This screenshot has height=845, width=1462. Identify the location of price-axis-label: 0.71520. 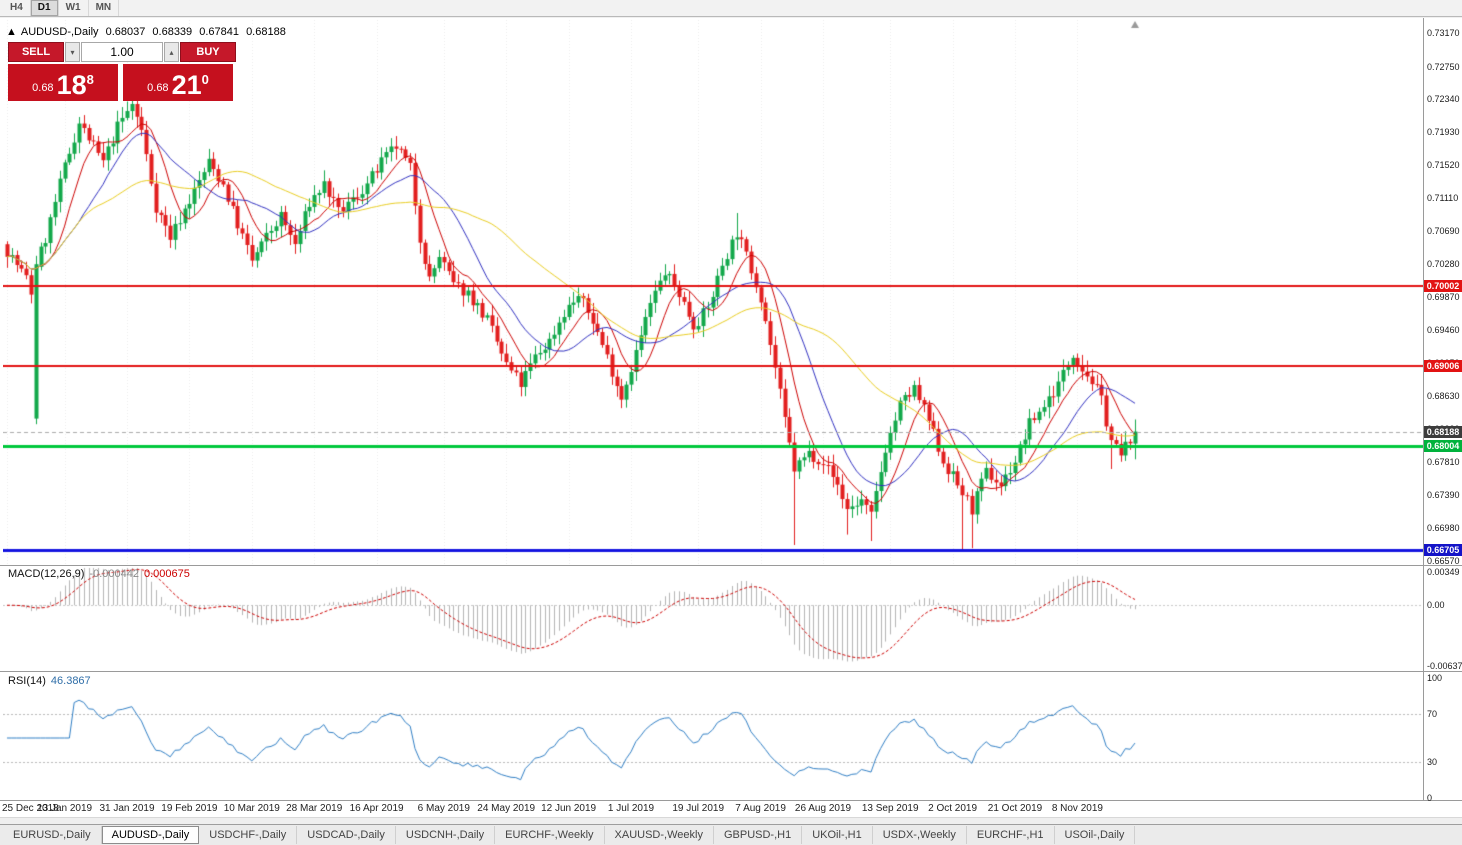
(1443, 165).